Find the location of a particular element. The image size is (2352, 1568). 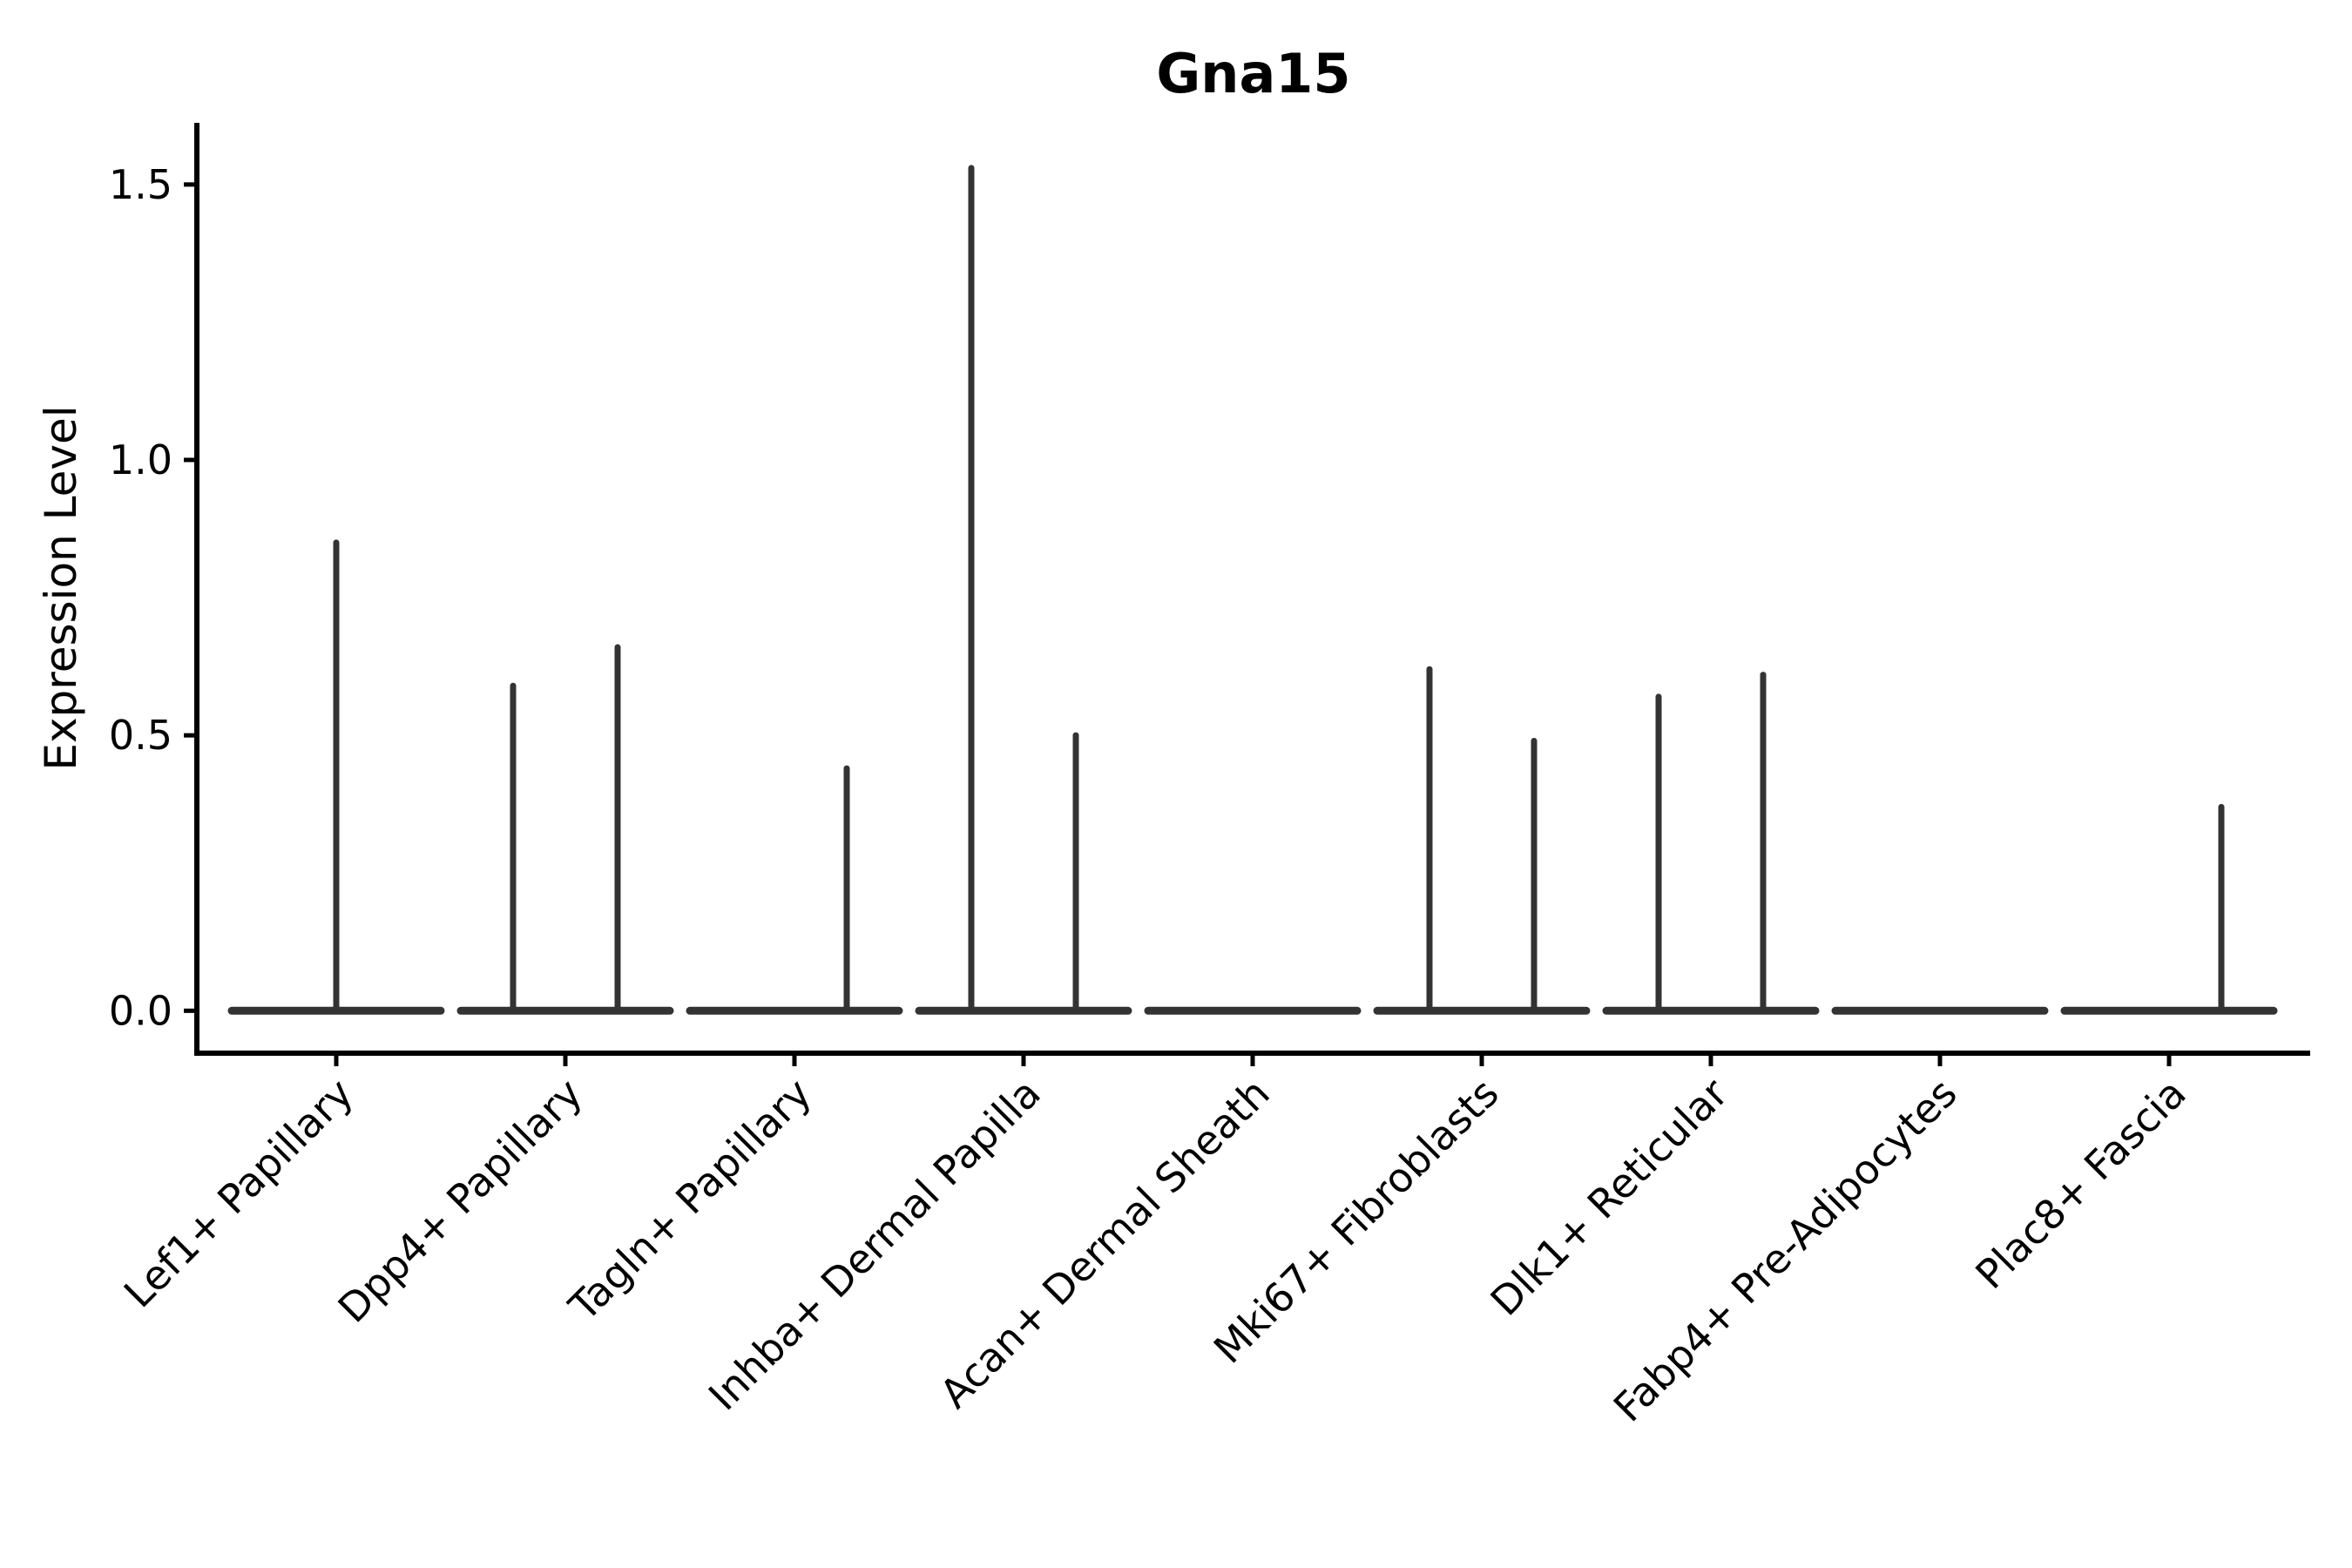

y-tick-label: 0.5 is located at coordinates (140, 736).